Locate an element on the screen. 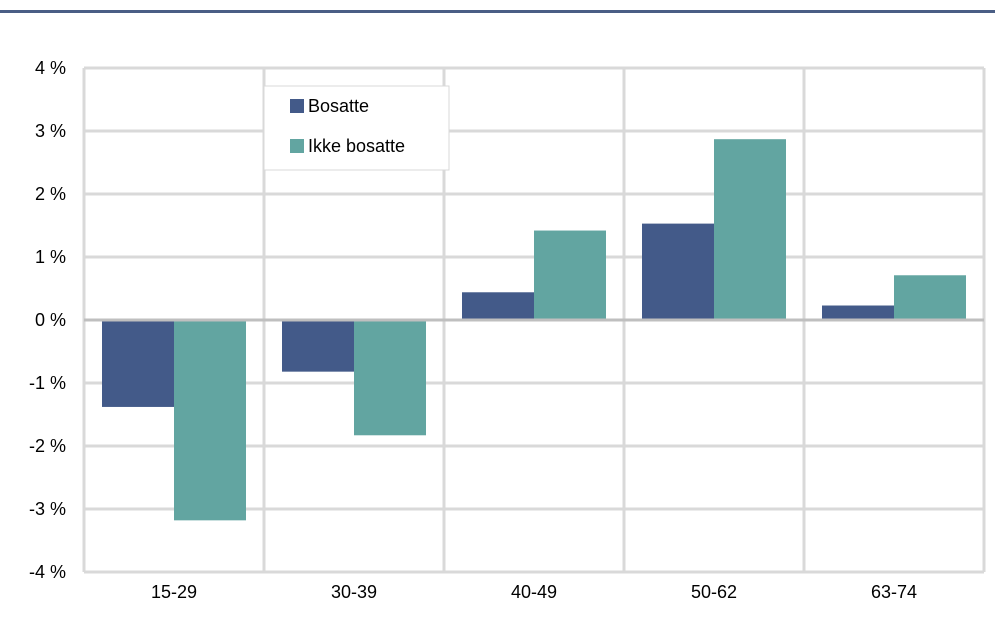  x-axis-ticks: 15-29 30-39 40-49 50-62 63-74 is located at coordinates (534, 592).